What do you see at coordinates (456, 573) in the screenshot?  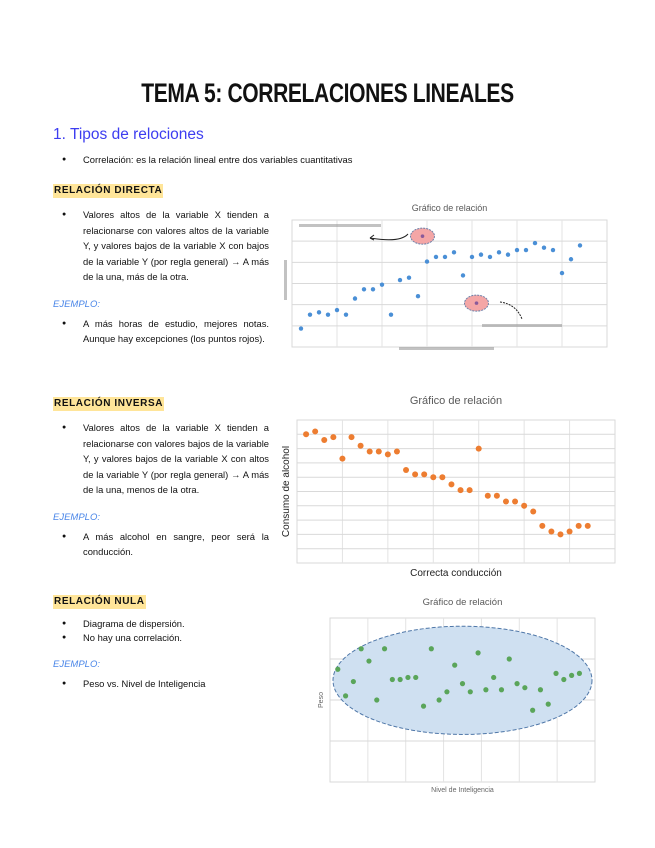 I see `x-axis-label: Correcta conducción` at bounding box center [456, 573].